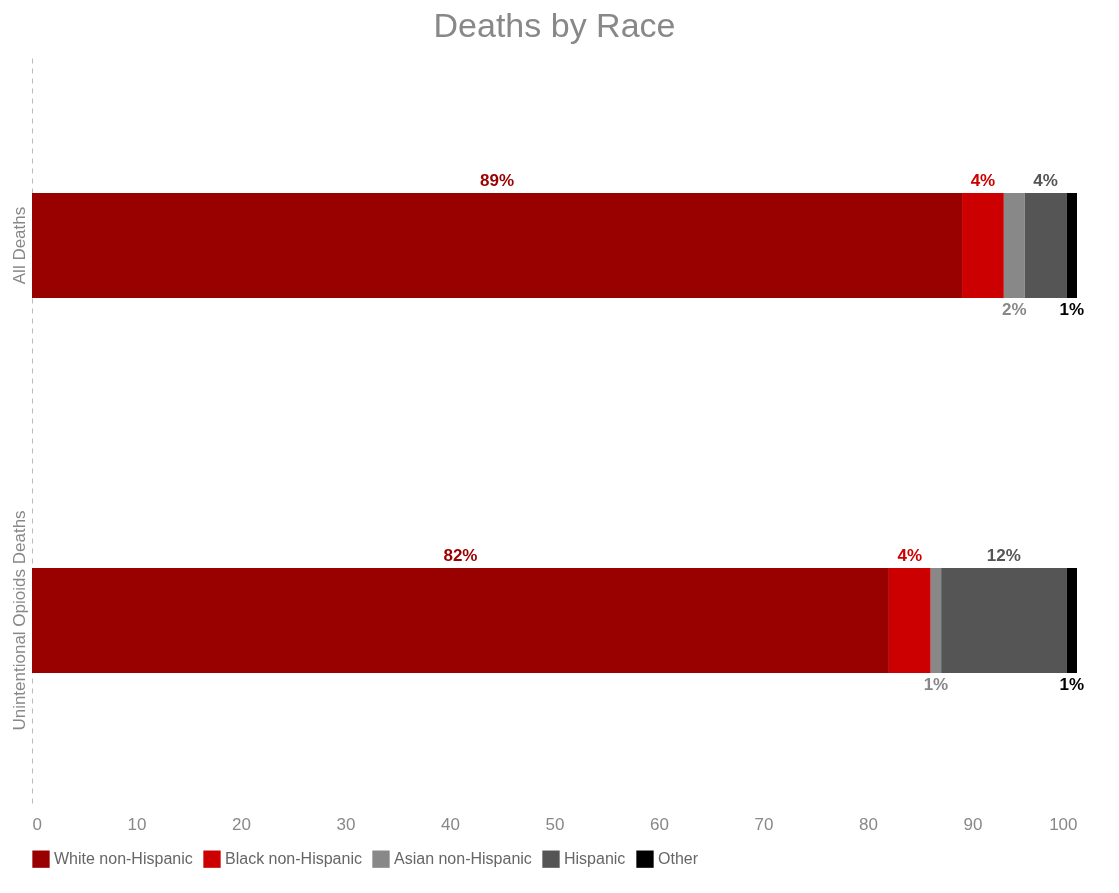  Describe the element at coordinates (460, 555) in the screenshot. I see `data-label: 82%` at that location.